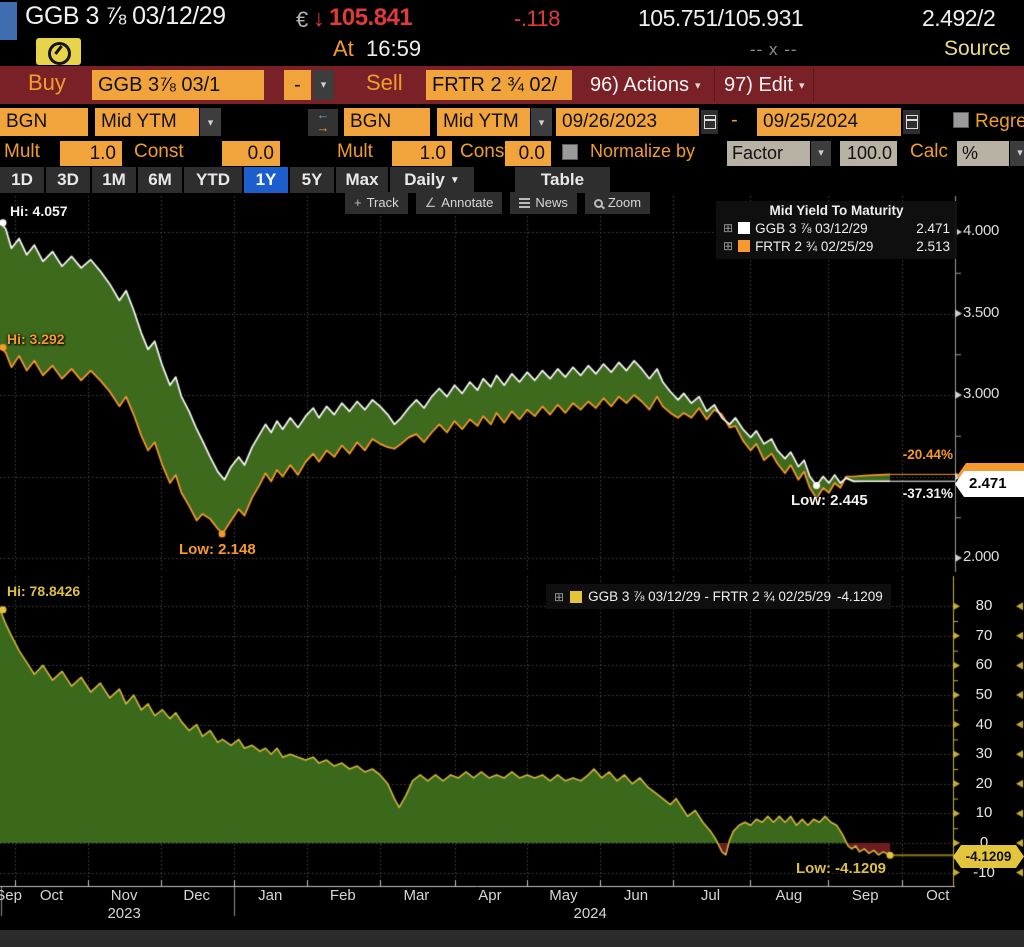 This screenshot has height=947, width=1024. I want to click on right-pricing-source: BGN, so click(387, 122).